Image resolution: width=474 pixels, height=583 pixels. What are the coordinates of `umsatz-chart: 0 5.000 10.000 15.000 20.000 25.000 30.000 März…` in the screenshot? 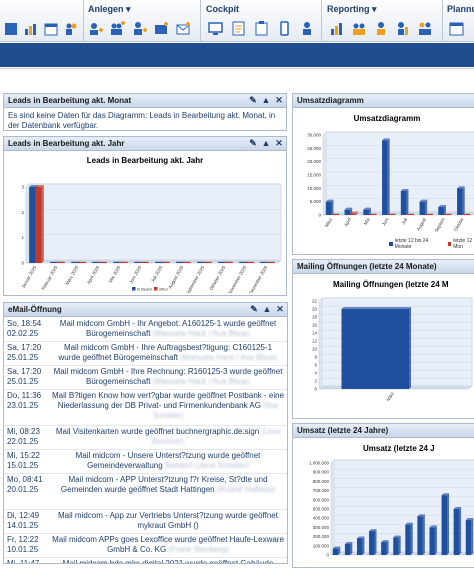 It's located at (390, 182).